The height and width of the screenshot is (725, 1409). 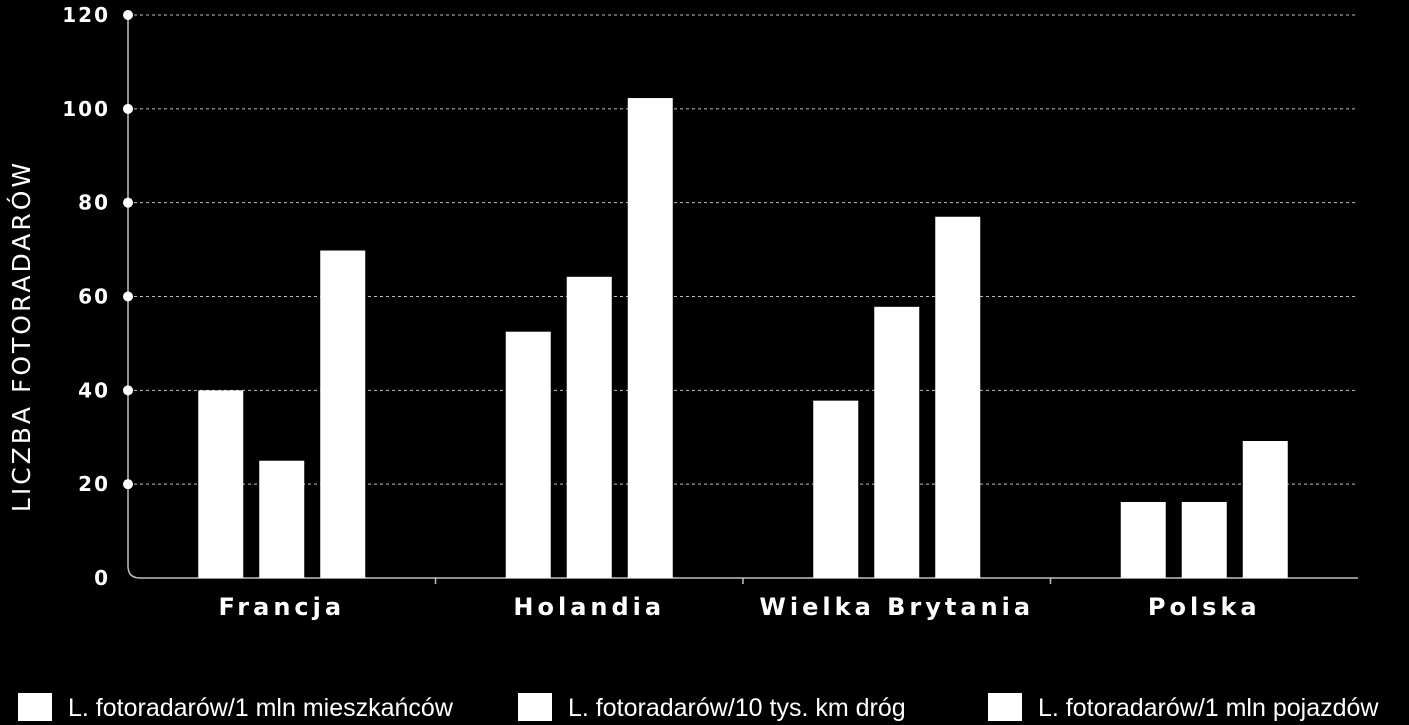 I want to click on y-axis-ticks: 0 20 40 60 80 100 120, so click(x=97, y=296).